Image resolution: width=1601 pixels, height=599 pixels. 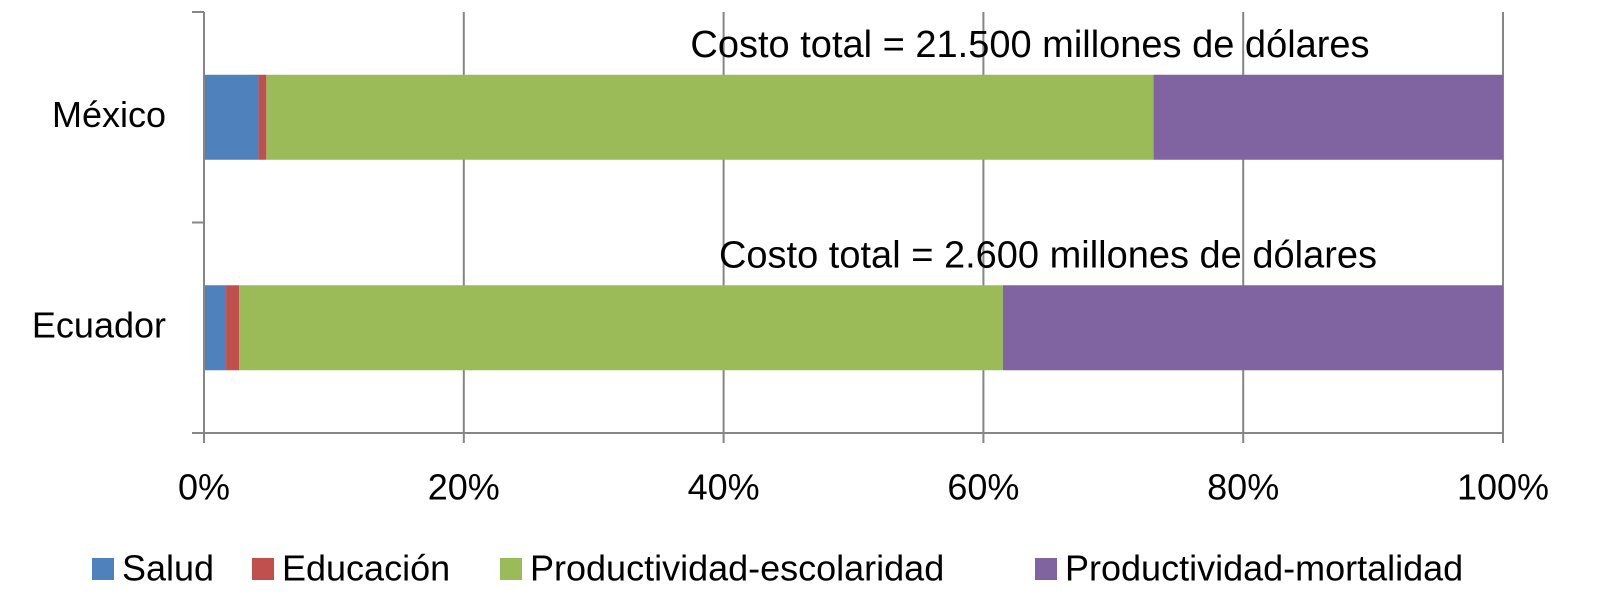 What do you see at coordinates (204, 487) in the screenshot?
I see `x-tick-label: 0%` at bounding box center [204, 487].